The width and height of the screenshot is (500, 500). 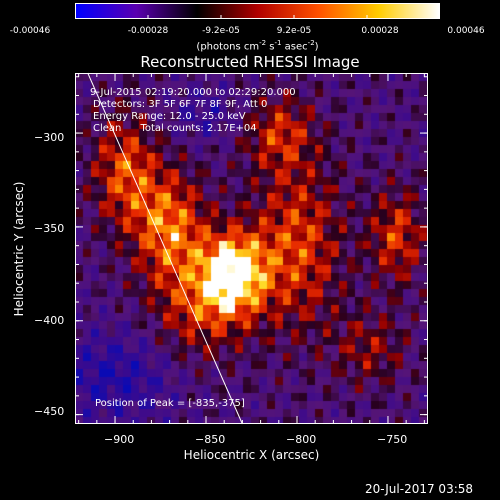 What do you see at coordinates (169, 116) in the screenshot?
I see `annotation-energy: Energy Range: 12.0 - 25.0 keV` at bounding box center [169, 116].